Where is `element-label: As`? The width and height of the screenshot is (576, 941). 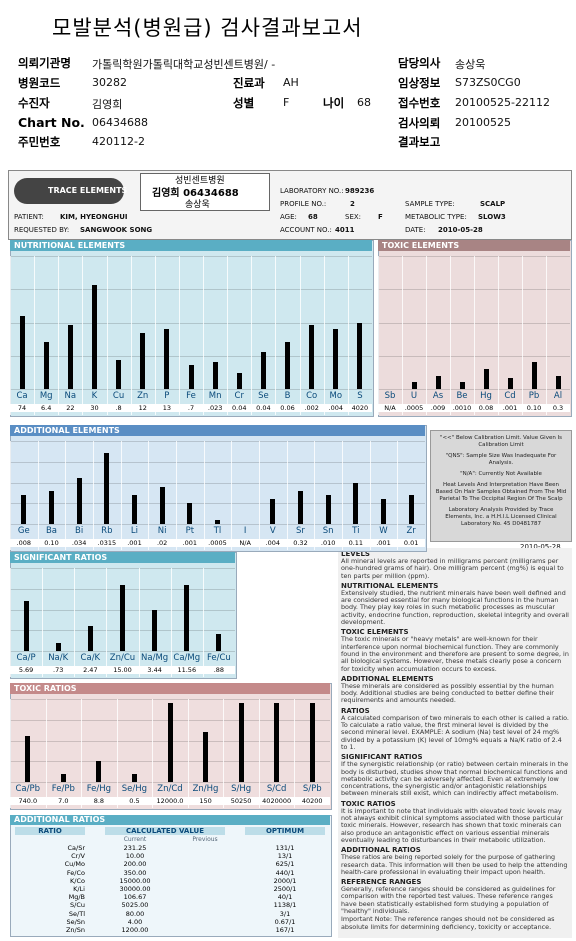 element-label: As is located at coordinates (438, 396).